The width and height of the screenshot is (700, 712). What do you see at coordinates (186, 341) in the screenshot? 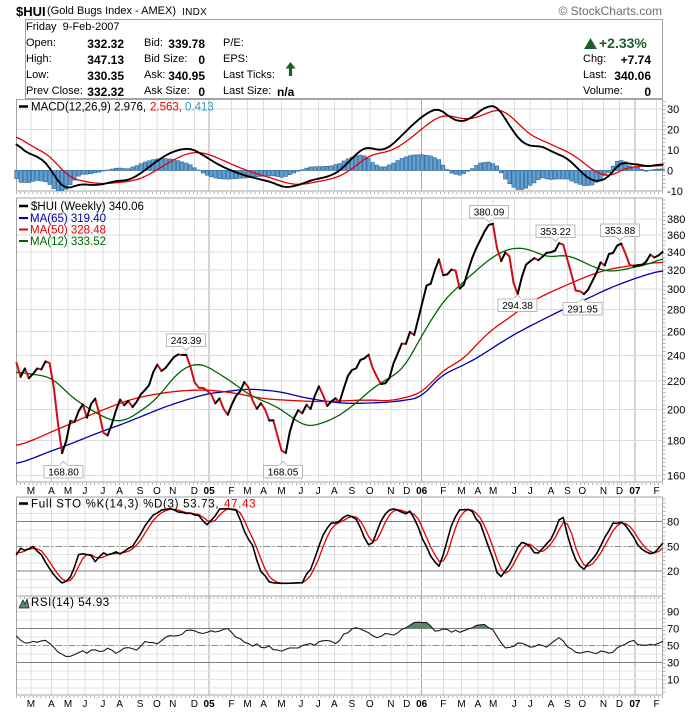
I see `svg-text: 243.39` at bounding box center [186, 341].